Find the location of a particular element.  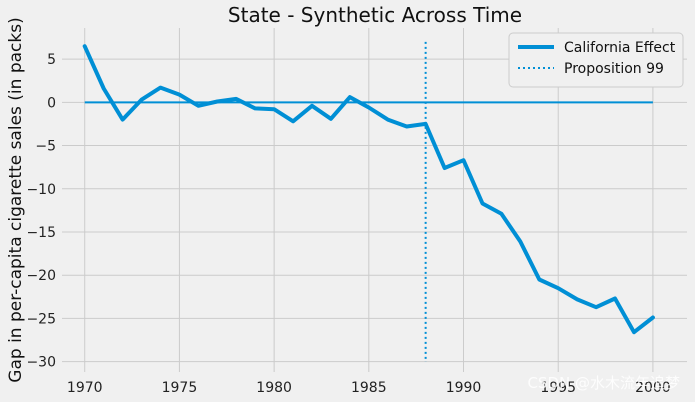

legend: California Effect Proposition 99 is located at coordinates (596, 60).